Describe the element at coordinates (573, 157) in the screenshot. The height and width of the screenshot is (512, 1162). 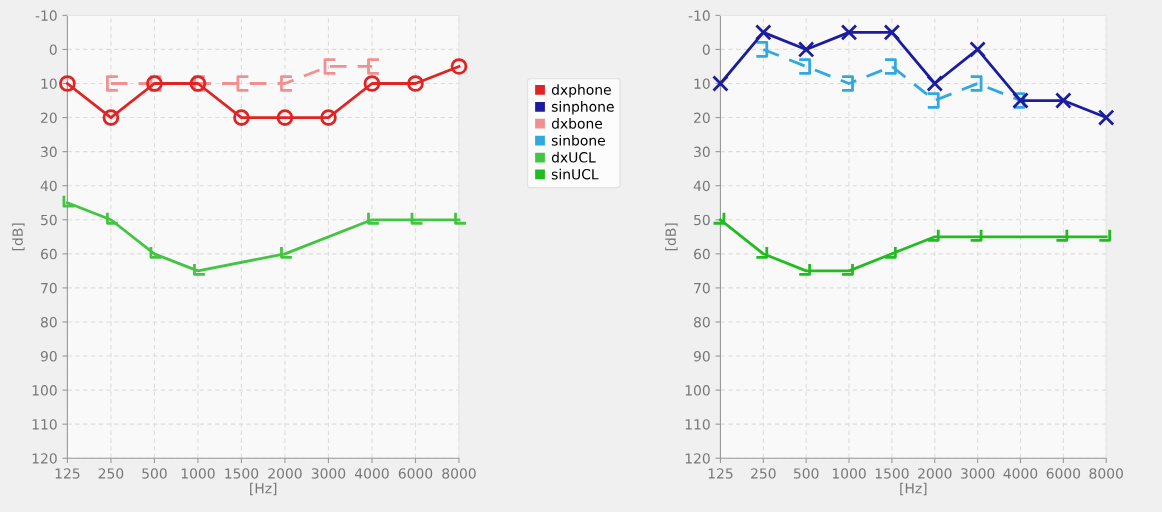
I see `legend-label: dxUCL` at that location.